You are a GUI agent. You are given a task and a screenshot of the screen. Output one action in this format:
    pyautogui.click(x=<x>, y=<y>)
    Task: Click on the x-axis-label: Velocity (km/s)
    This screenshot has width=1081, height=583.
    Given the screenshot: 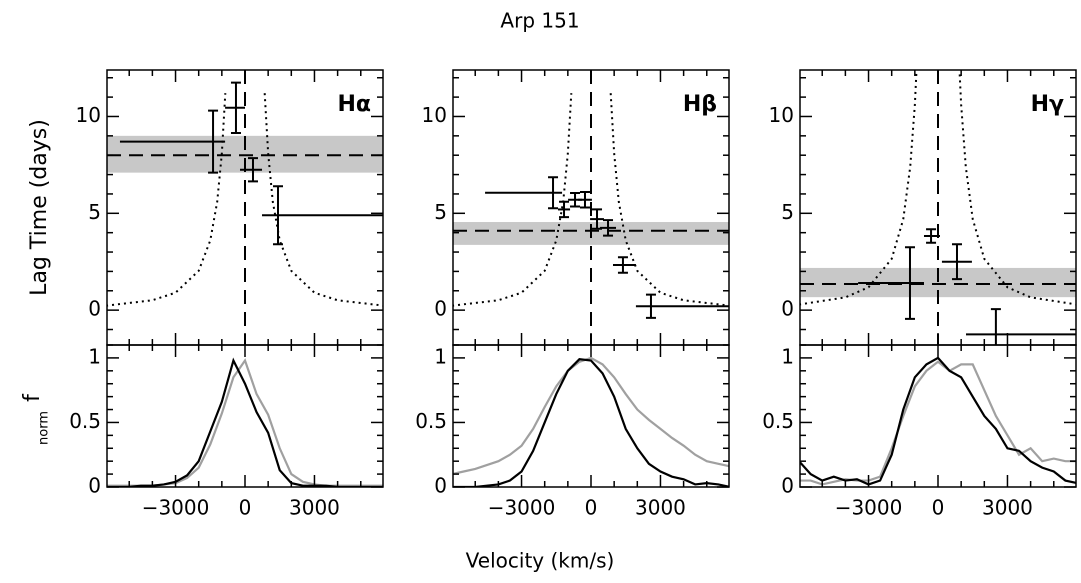 What is the action you would take?
    pyautogui.click(x=540, y=561)
    